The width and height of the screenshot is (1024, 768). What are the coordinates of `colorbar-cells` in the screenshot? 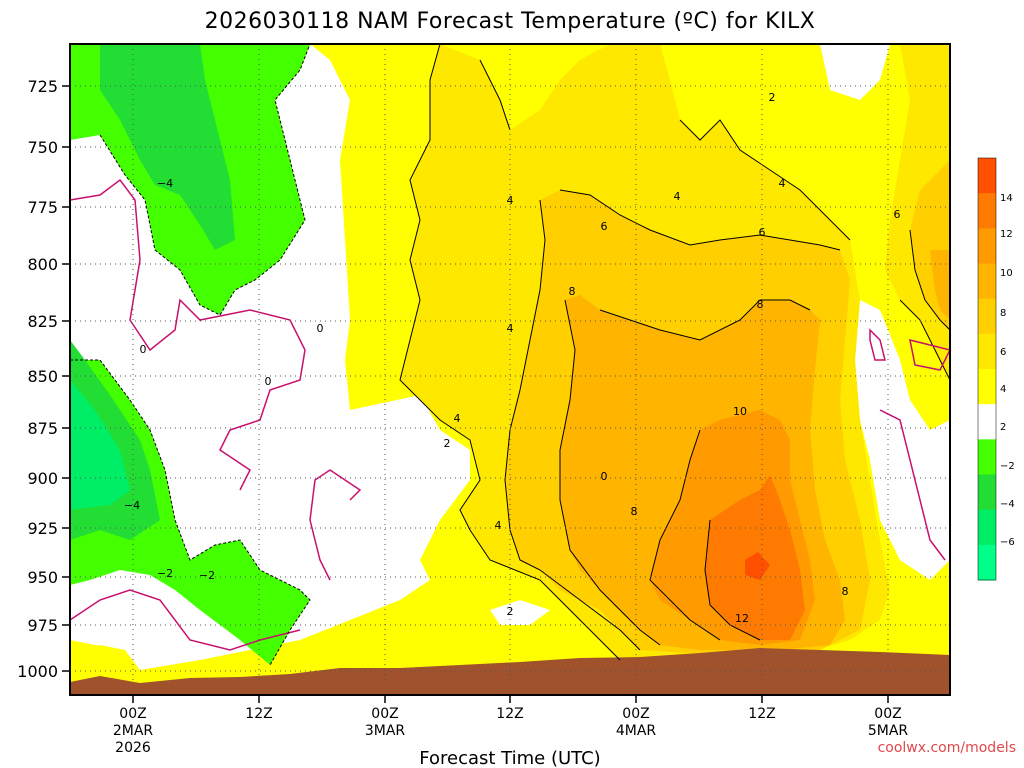 It's located at (987, 369).